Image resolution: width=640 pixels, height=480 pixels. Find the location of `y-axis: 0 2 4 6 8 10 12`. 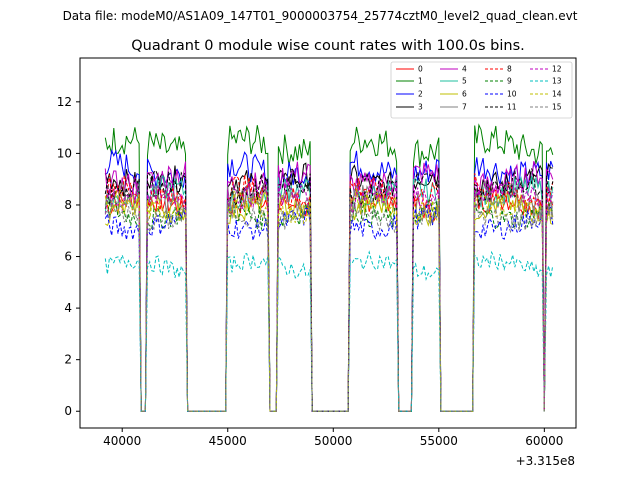

y-axis: 0 2 4 6 8 10 12 is located at coordinates (68, 256).